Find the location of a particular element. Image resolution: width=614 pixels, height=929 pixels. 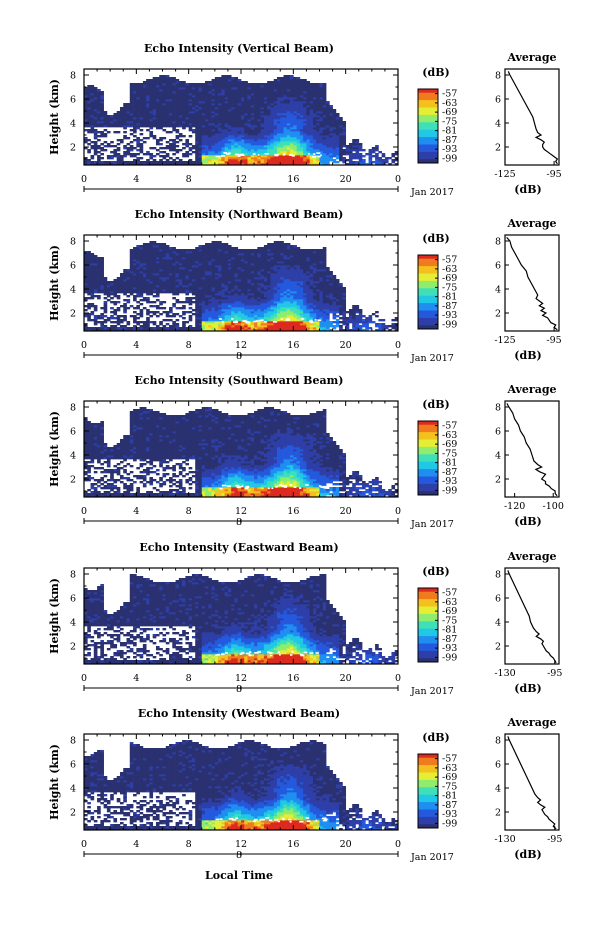

panel-title: Echo Intensity (Vertical Beam) is located at coordinates (239, 48).